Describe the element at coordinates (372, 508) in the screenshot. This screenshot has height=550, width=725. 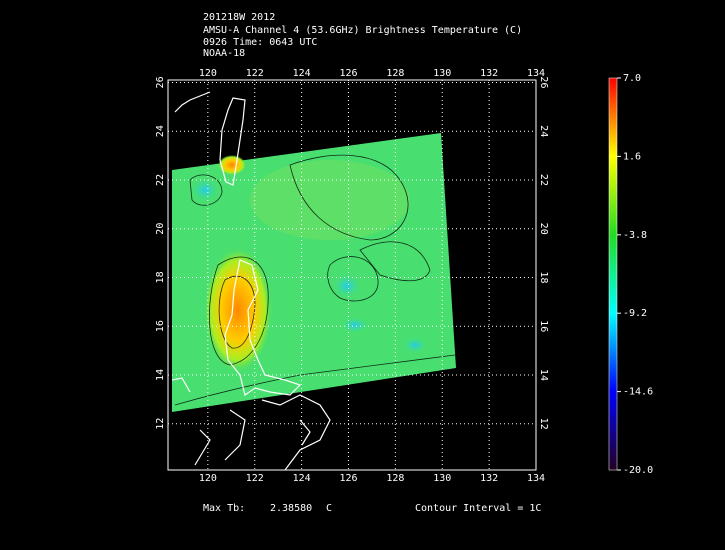
I see `footer: Max Tb: 2.38580 C Contour Interval = 1C` at that location.